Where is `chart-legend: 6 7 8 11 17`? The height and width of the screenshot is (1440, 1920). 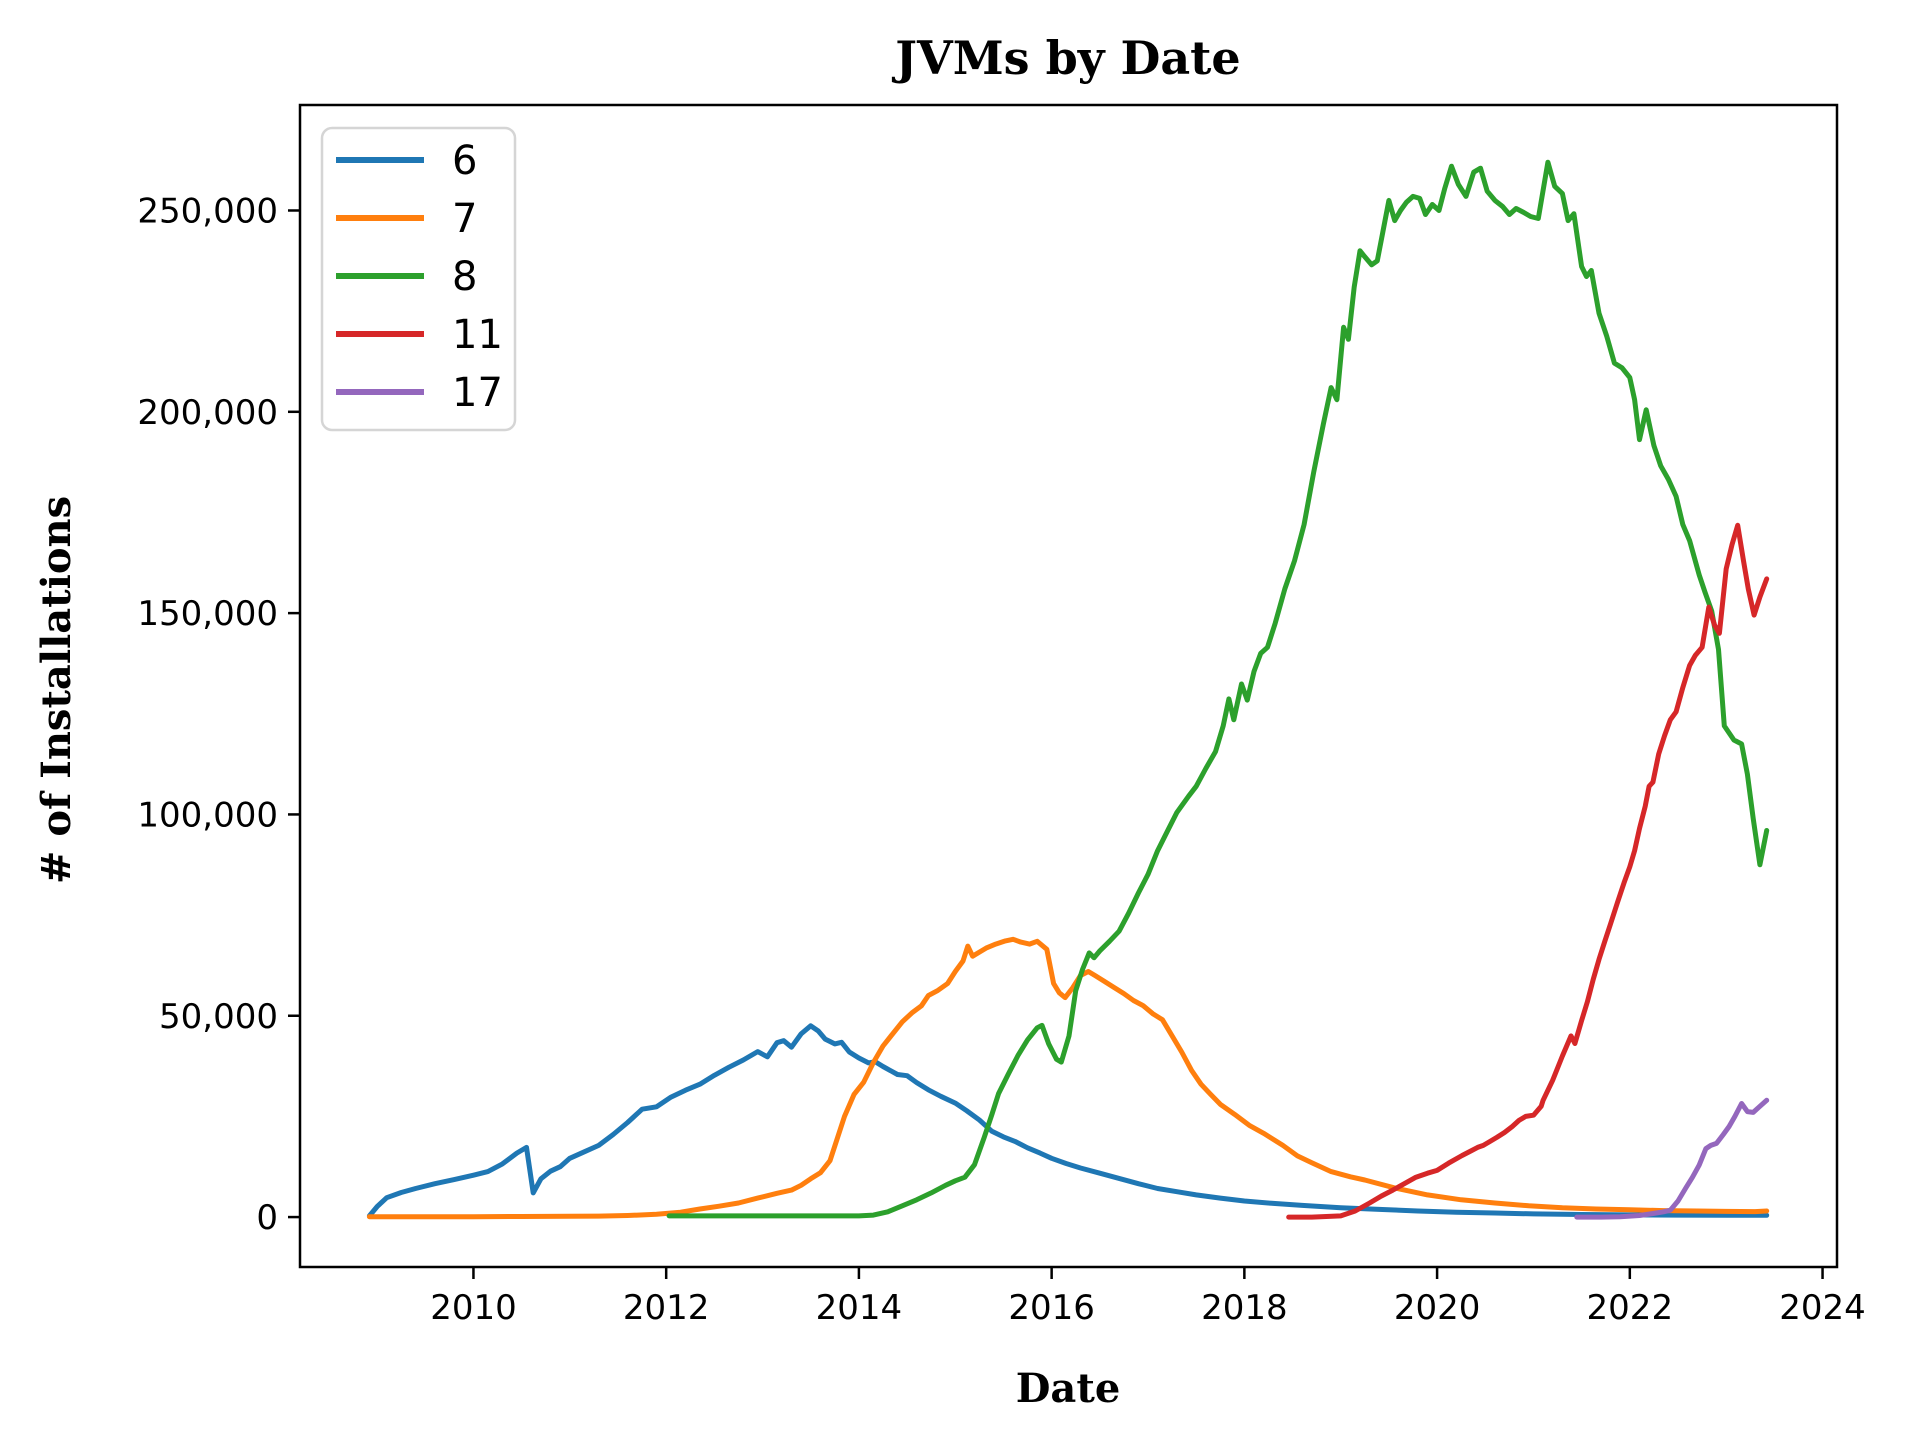 chart-legend: 6 7 8 11 17 is located at coordinates (418, 279).